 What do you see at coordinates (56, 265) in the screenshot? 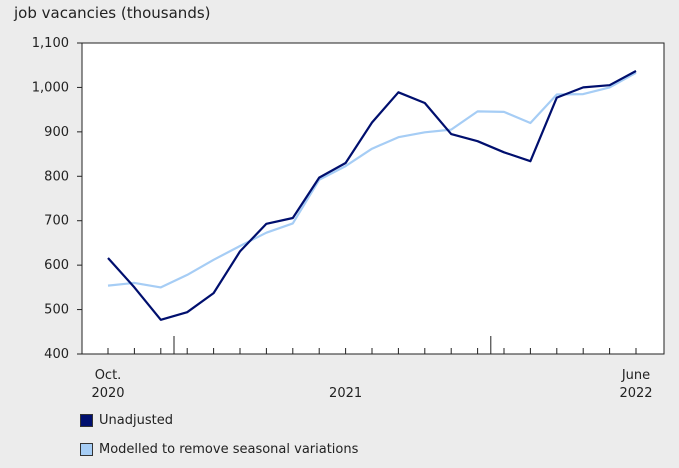
I see `y-tick-label: 600` at bounding box center [56, 265].